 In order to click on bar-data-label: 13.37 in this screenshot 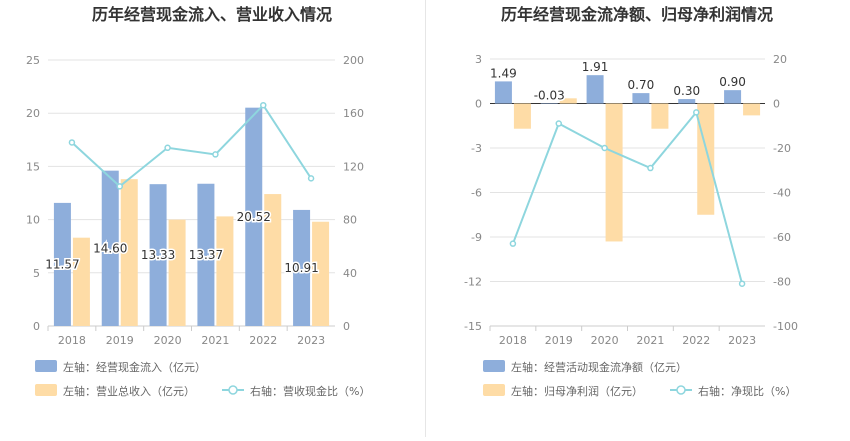, I will do `click(206, 255)`.